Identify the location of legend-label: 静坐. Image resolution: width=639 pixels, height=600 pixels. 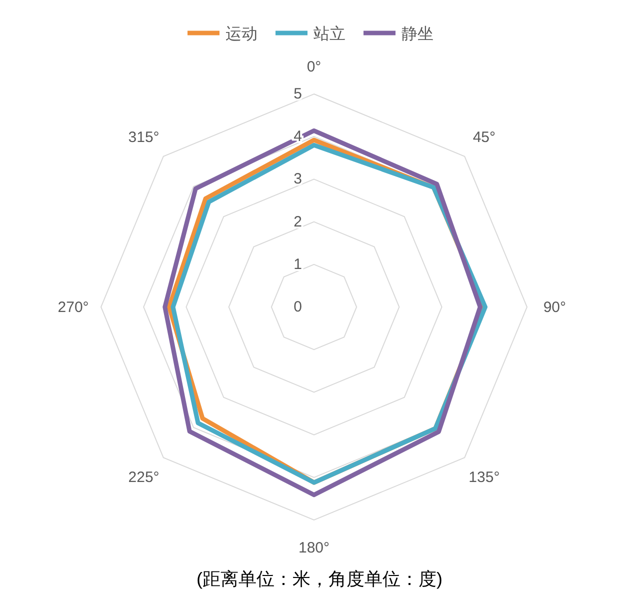
(418, 34).